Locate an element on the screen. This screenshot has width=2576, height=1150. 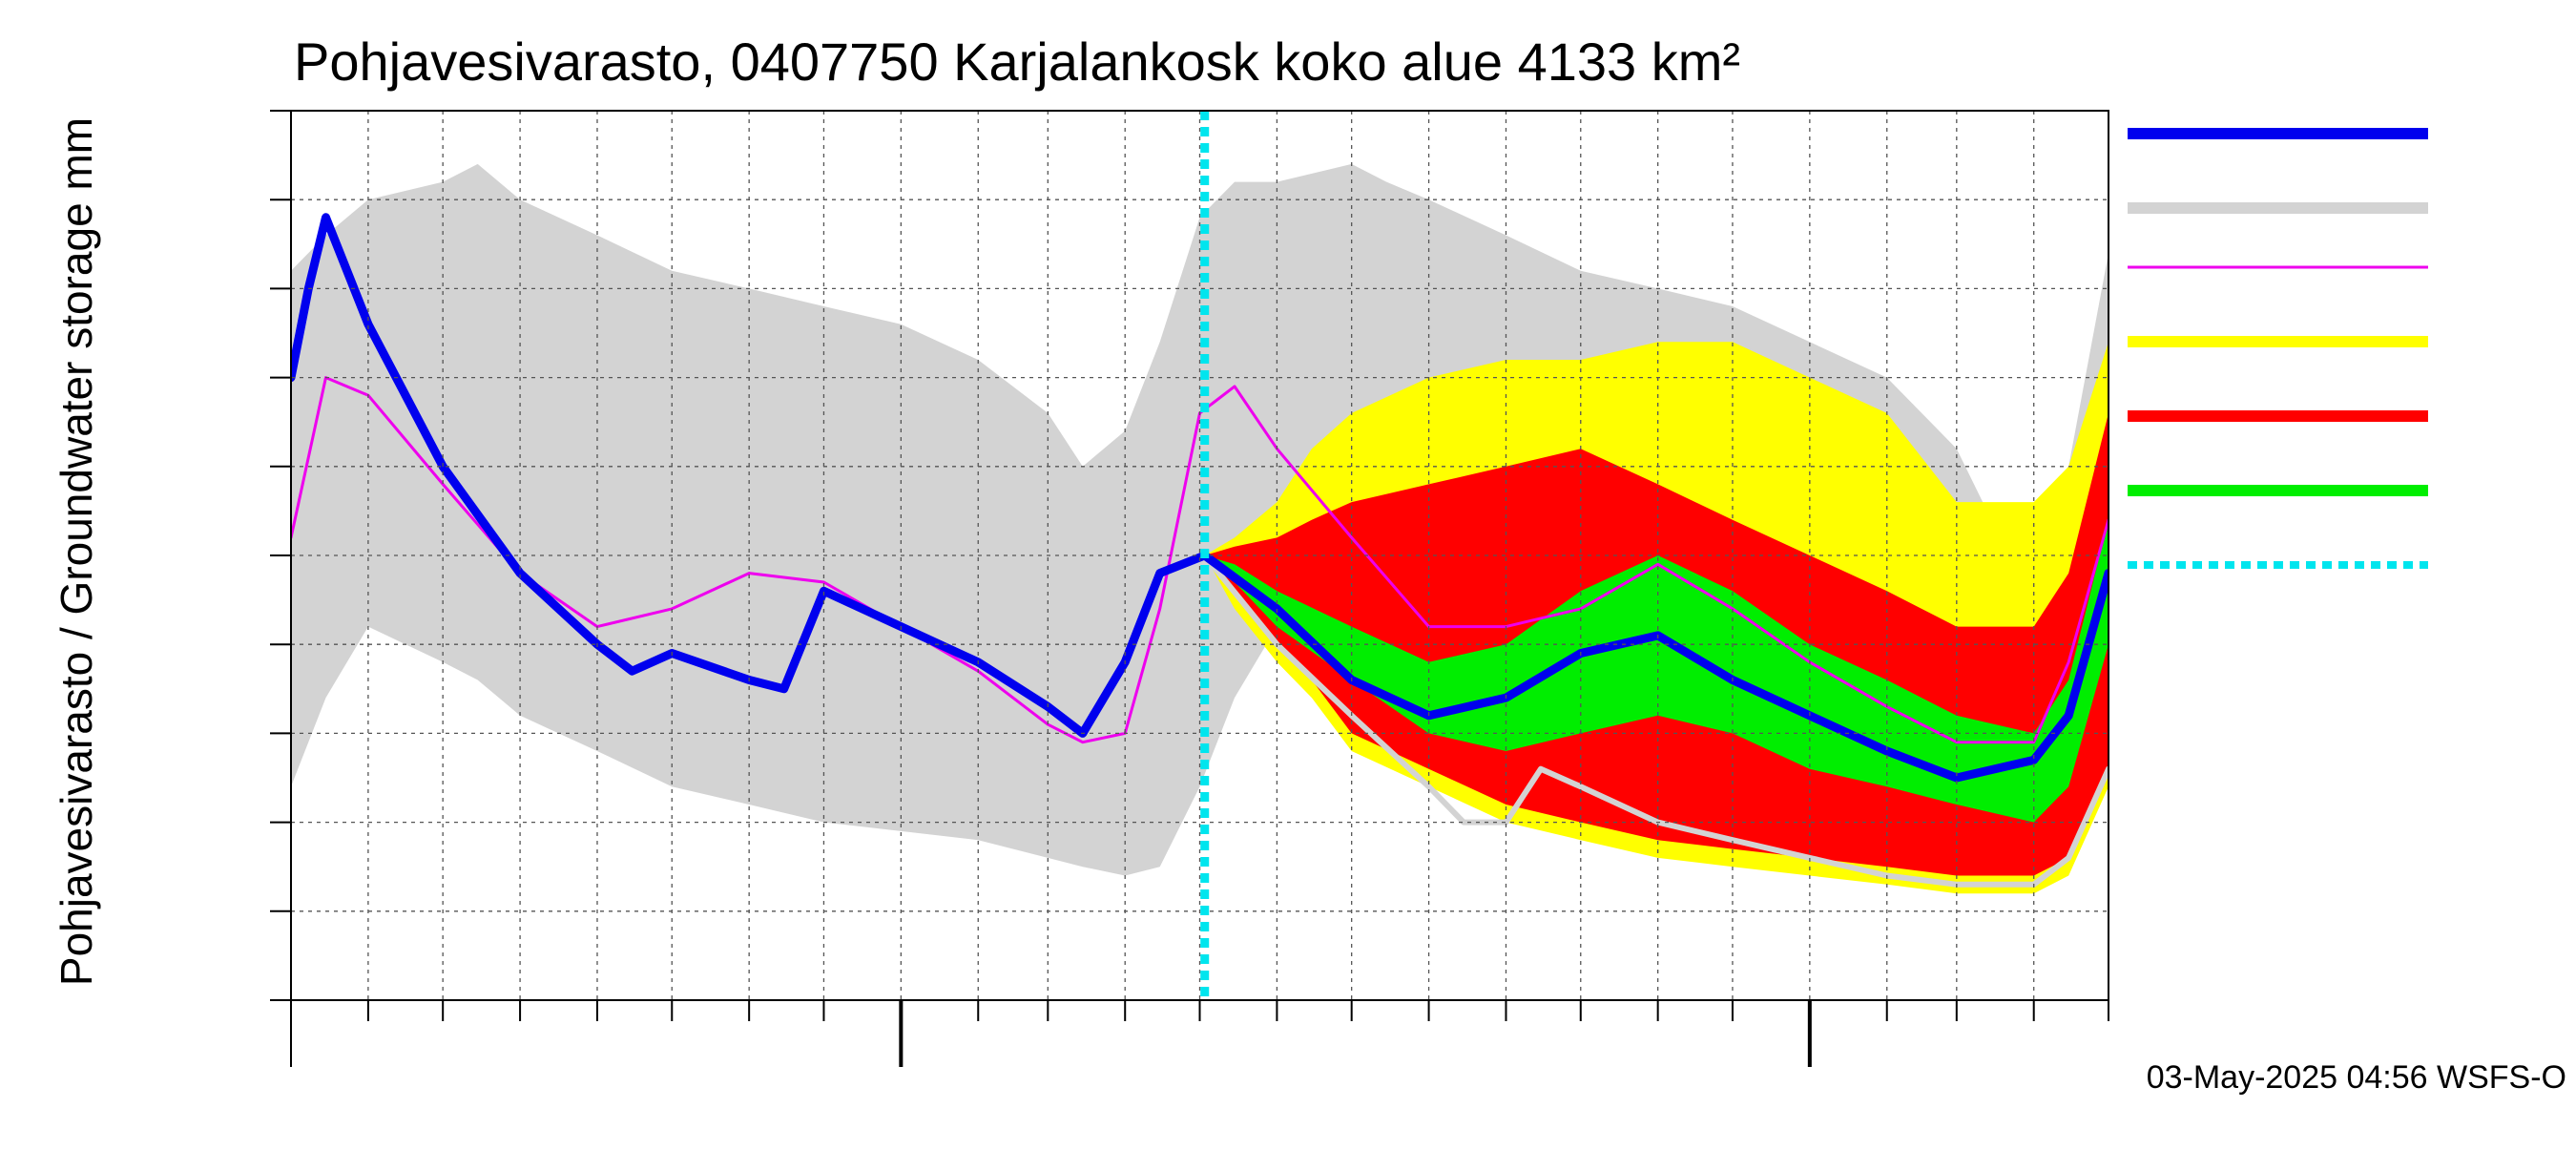
legend is located at coordinates (2278, 348).